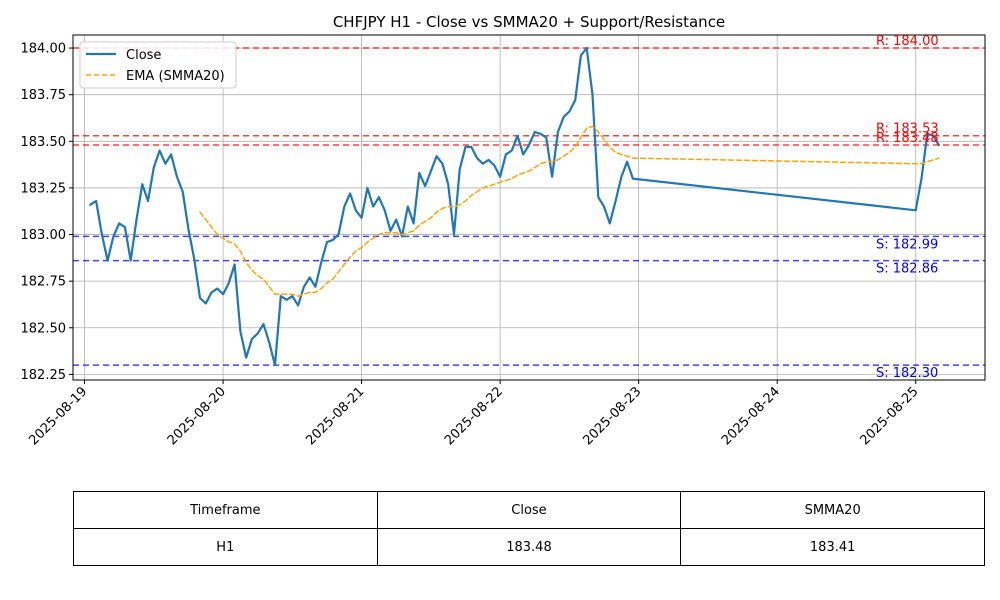 The height and width of the screenshot is (600, 1000). What do you see at coordinates (44, 282) in the screenshot?
I see `y-tick-label: 182.75` at bounding box center [44, 282].